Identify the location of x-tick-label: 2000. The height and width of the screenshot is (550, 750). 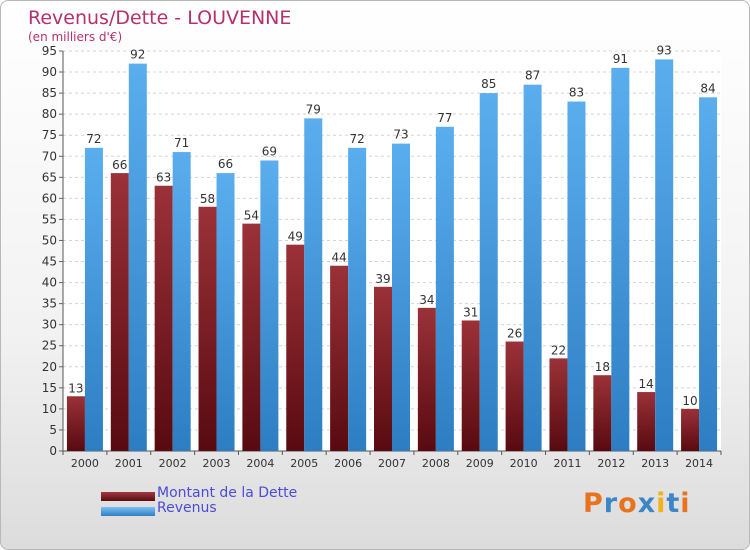
(85, 463).